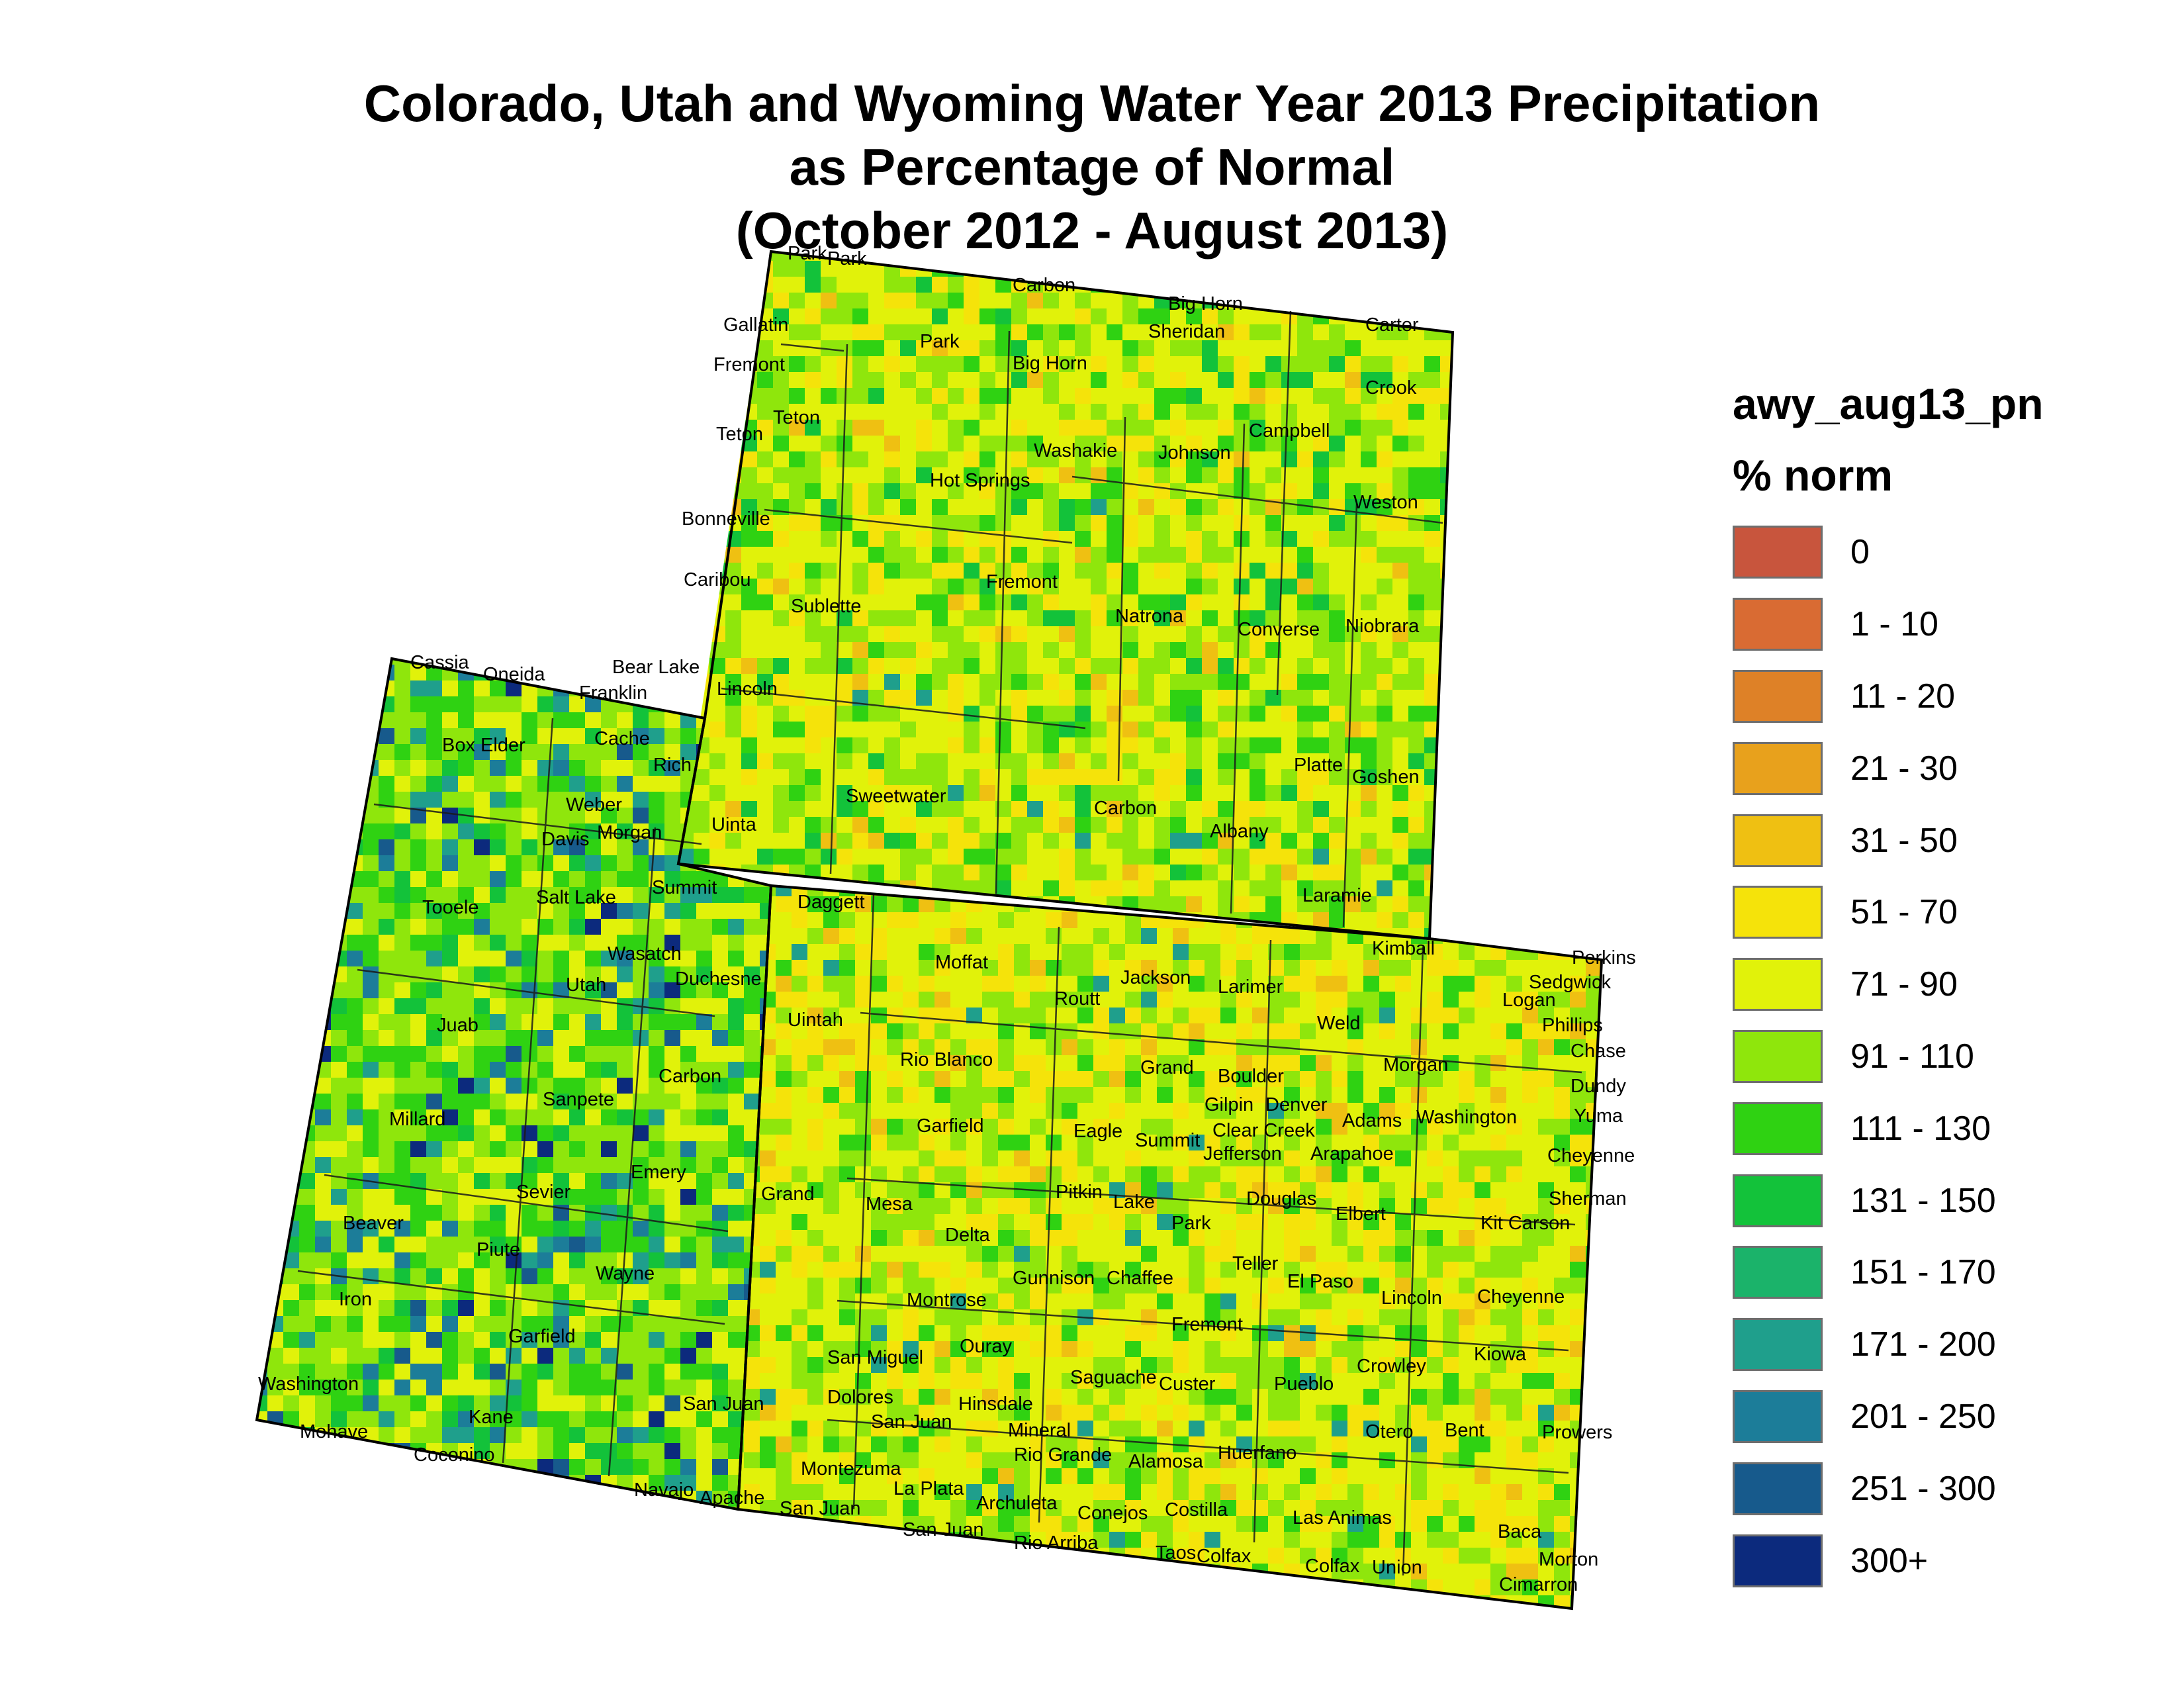  I want to click on county-label: Rich, so click(672, 765).